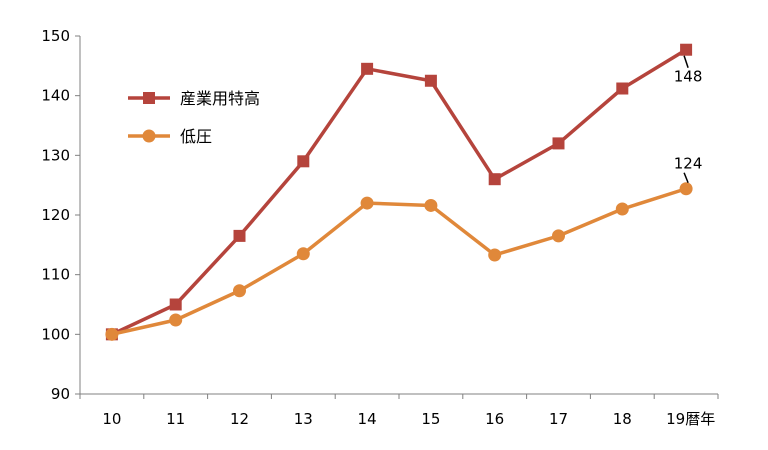  Describe the element at coordinates (303, 419) in the screenshot. I see `x-tick-label: 13` at that location.